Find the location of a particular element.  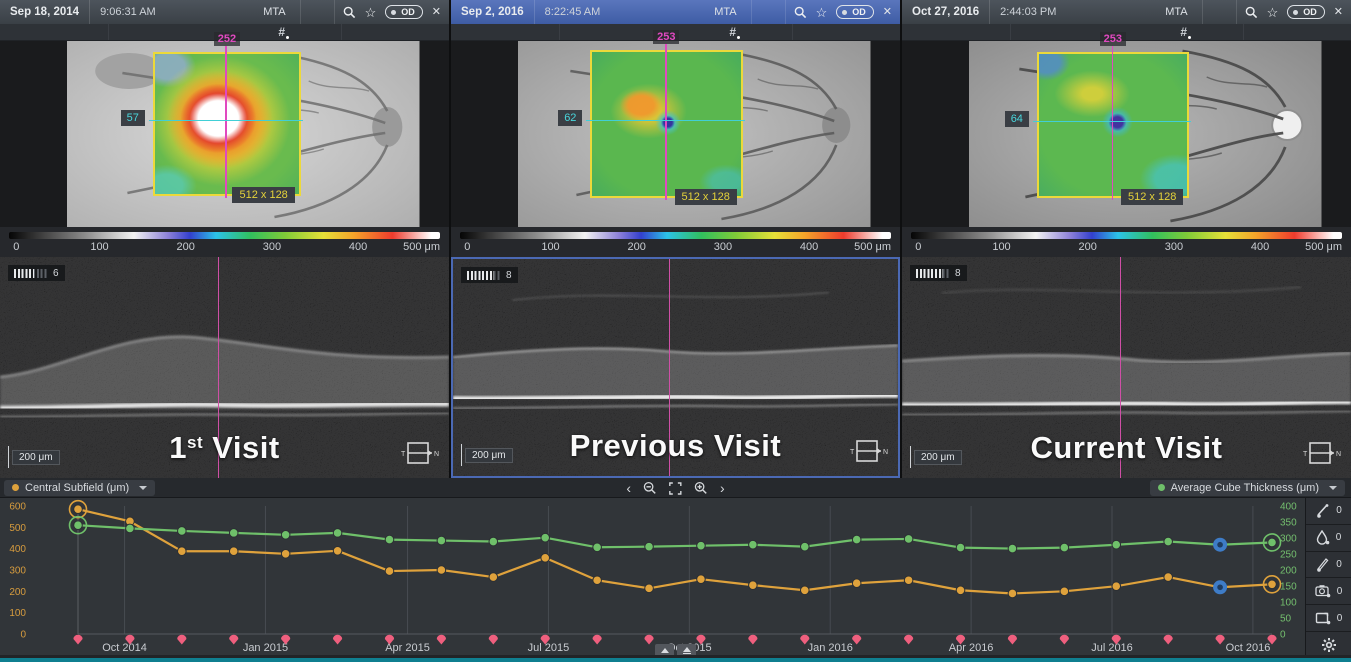

thickness-map: 253 64 512 x 128 is located at coordinates (1098, 118).